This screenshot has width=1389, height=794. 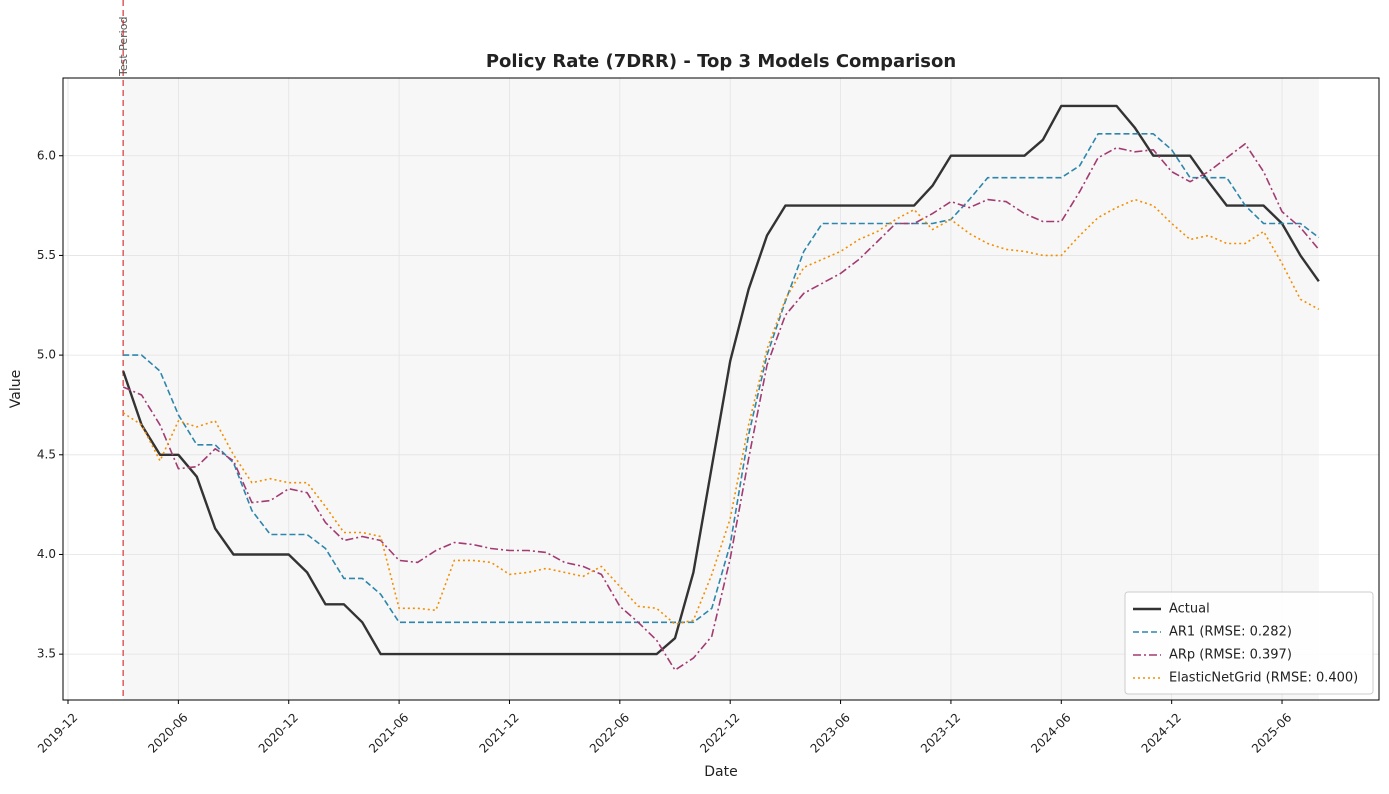 What do you see at coordinates (830, 732) in the screenshot?
I see `x-tick-label: 2023-06` at bounding box center [830, 732].